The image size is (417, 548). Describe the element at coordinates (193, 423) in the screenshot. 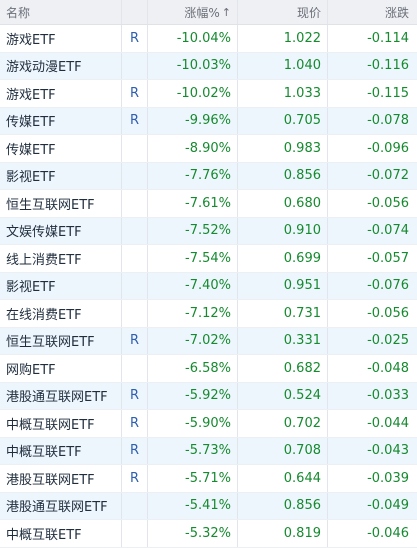

I see `change-pct-cell: -5.90%` at that location.